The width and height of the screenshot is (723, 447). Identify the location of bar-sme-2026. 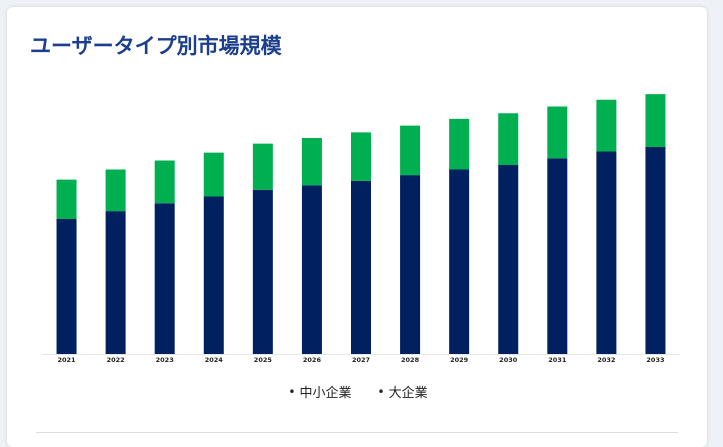
(311, 269).